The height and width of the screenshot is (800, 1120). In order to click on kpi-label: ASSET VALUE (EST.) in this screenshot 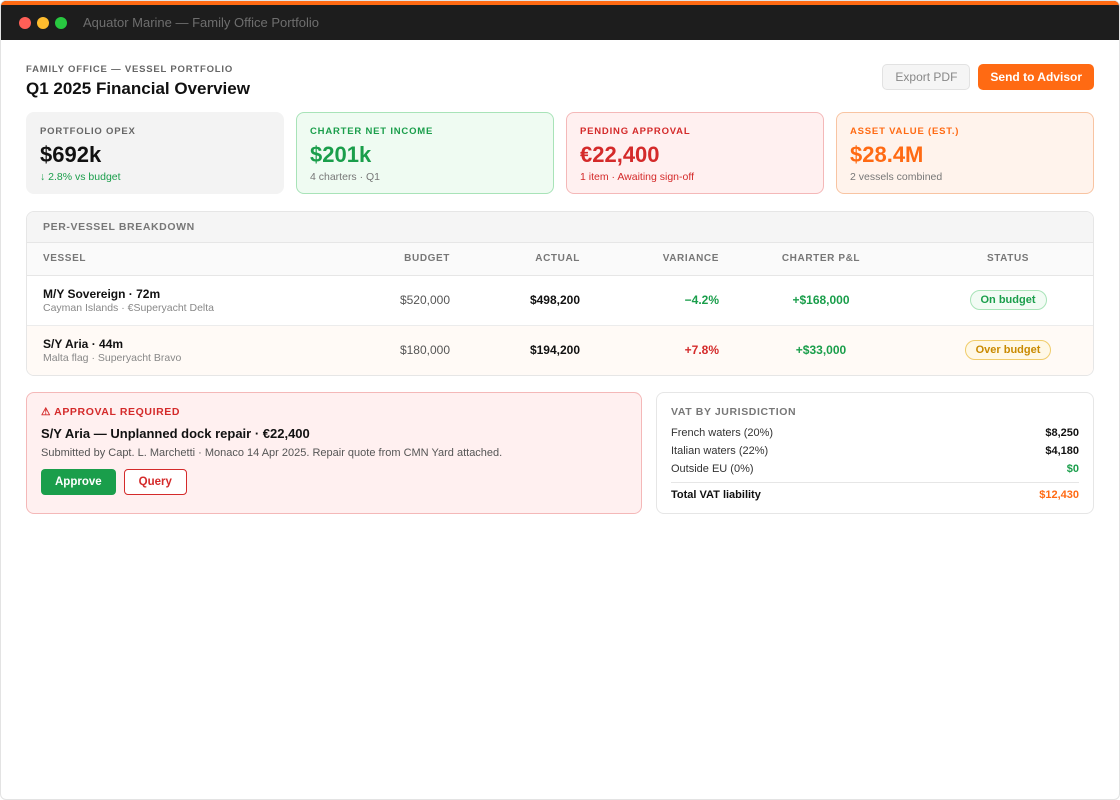, I will do `click(905, 131)`.